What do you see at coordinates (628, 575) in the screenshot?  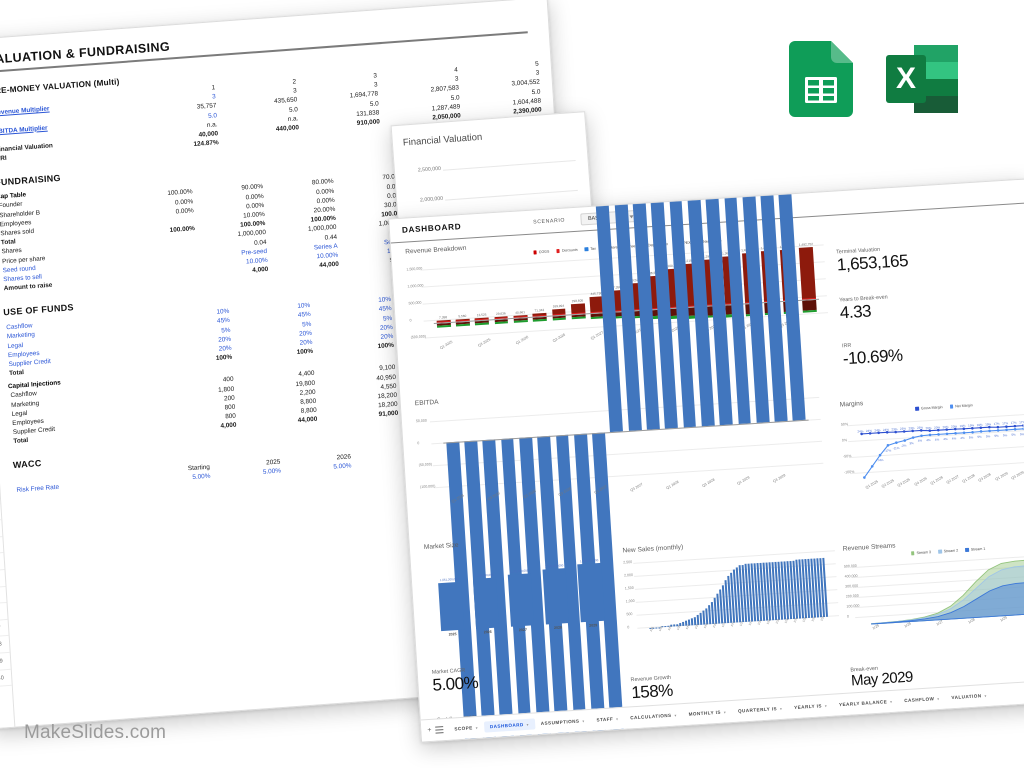 I see `y-axis-tick: 2,000` at bounding box center [628, 575].